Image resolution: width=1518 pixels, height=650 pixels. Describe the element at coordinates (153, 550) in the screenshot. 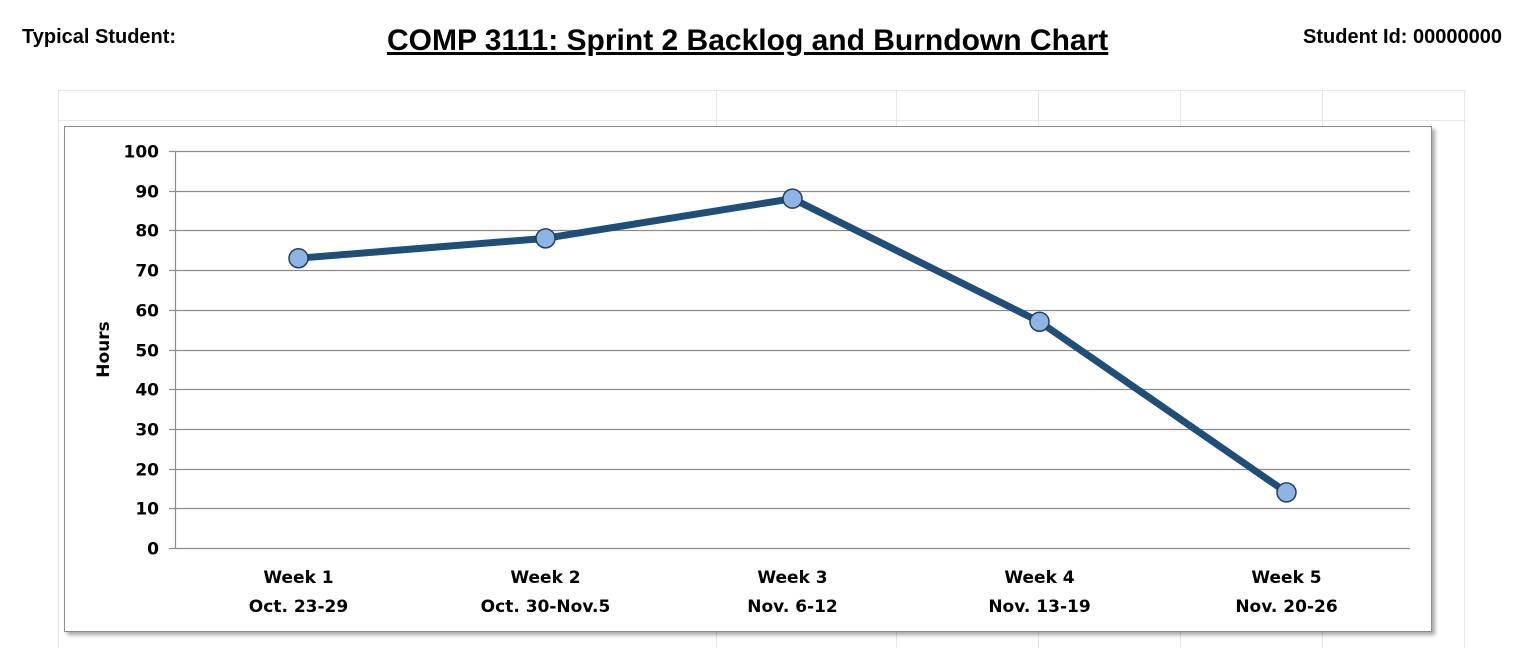

I see `y-tick-label: 0` at that location.